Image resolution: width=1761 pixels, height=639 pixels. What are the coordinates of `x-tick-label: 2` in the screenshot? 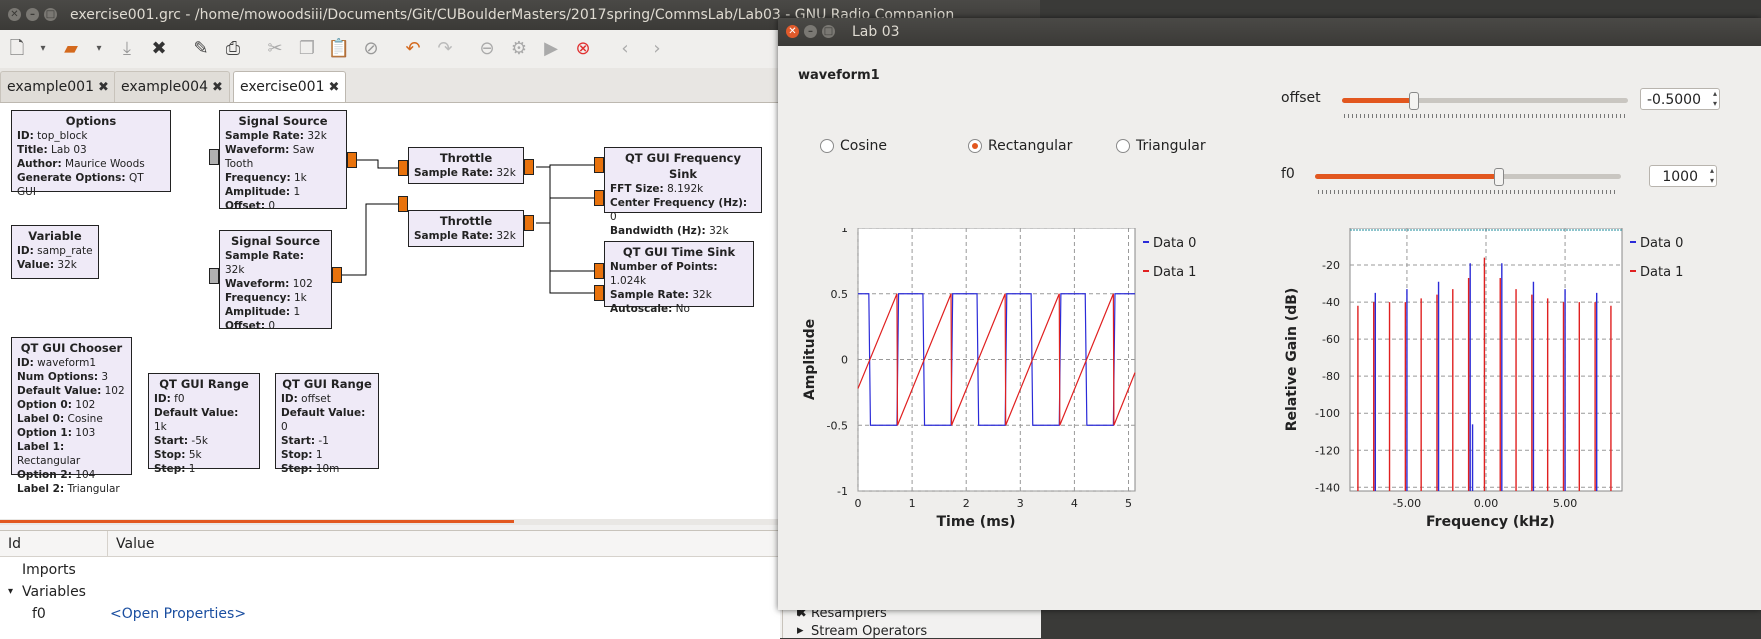 It's located at (966, 503).